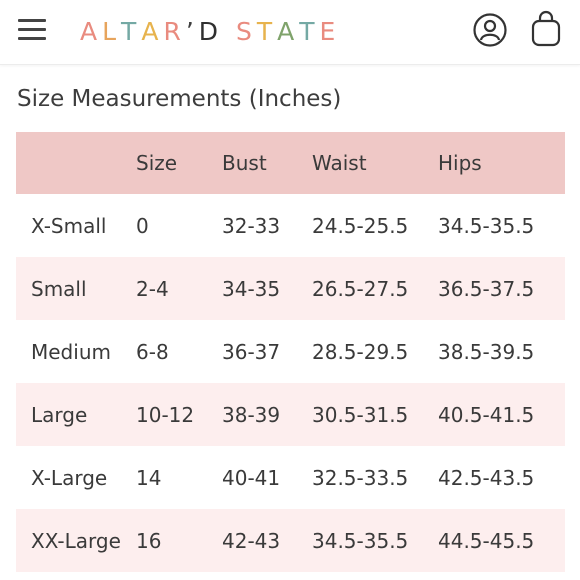  I want to click on logo-letter: S, so click(246, 31).